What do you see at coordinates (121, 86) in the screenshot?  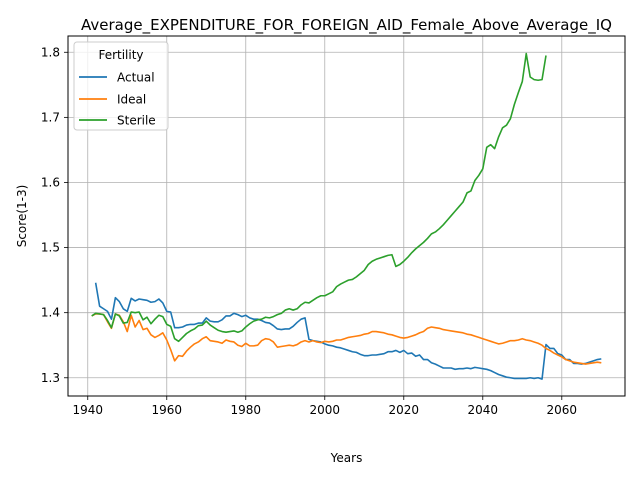 I see `legend: Fertility Actual Ideal Sterile` at bounding box center [121, 86].